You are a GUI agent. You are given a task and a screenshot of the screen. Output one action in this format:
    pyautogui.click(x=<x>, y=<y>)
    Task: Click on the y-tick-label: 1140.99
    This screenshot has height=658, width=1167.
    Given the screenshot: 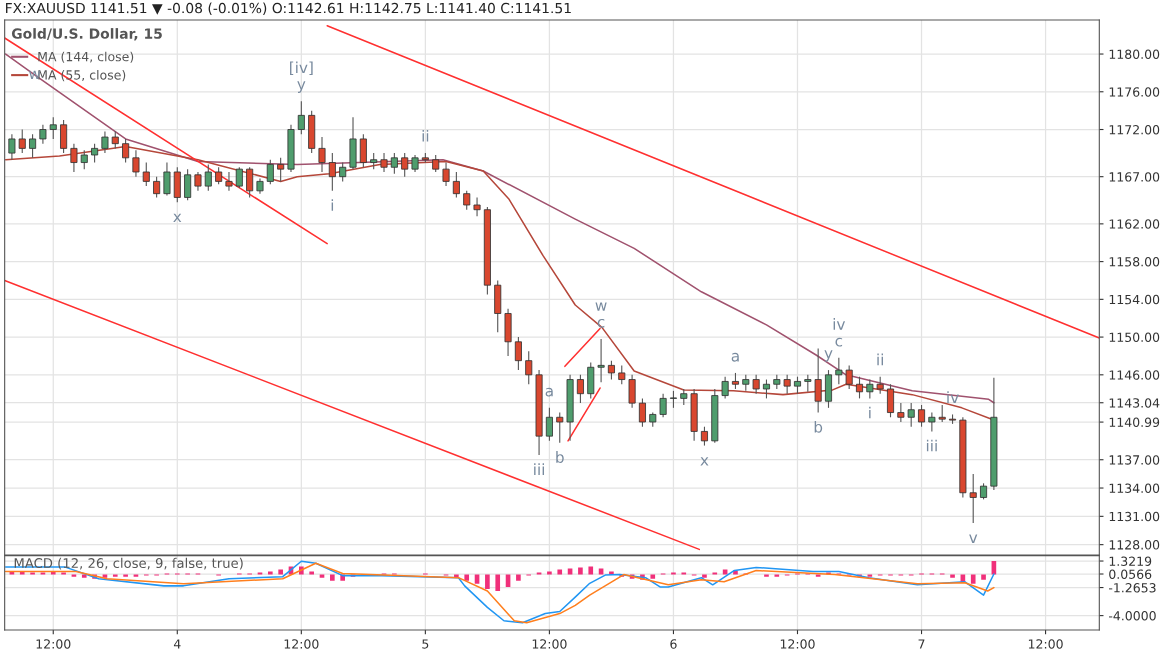 What is the action you would take?
    pyautogui.click(x=1134, y=422)
    